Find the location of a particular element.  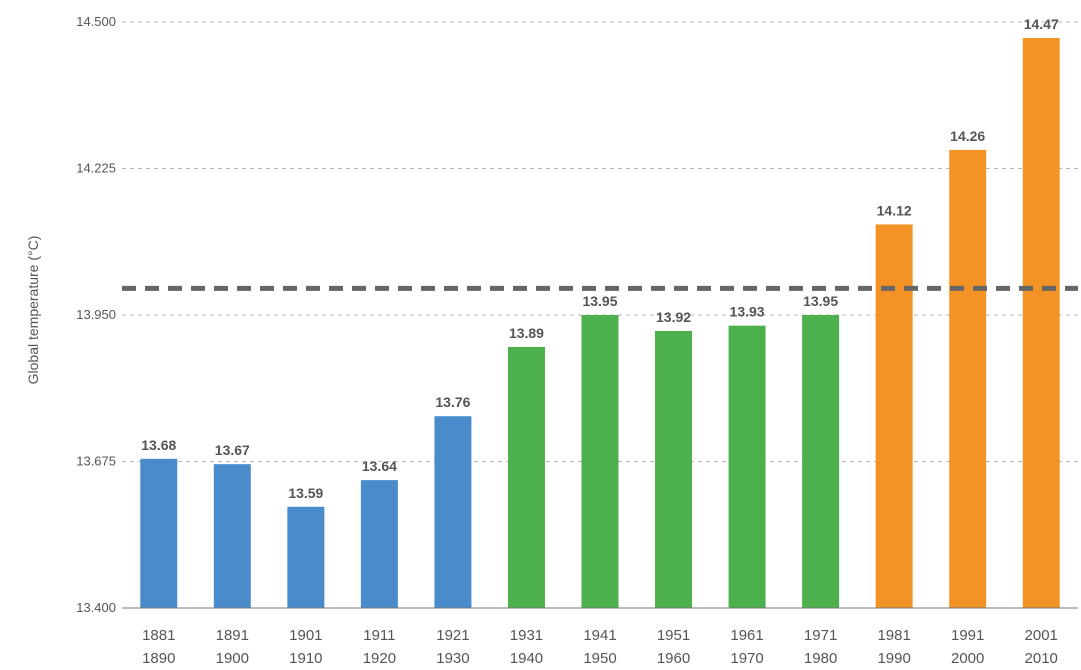

data-label: 13.64 is located at coordinates (379, 466).